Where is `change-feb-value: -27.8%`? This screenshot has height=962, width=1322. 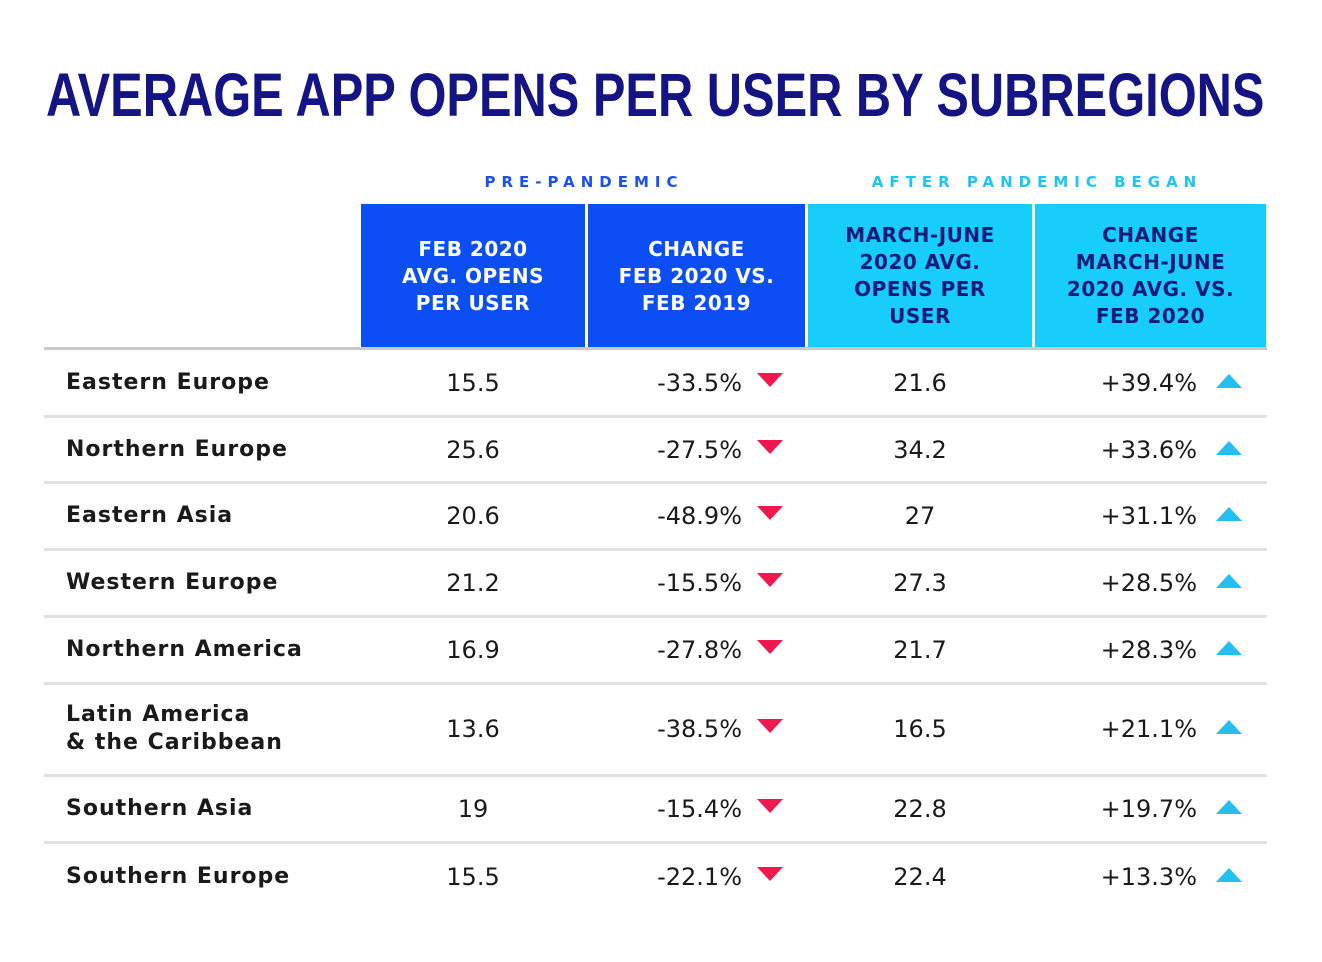
change-feb-value: -27.8% is located at coordinates (699, 649).